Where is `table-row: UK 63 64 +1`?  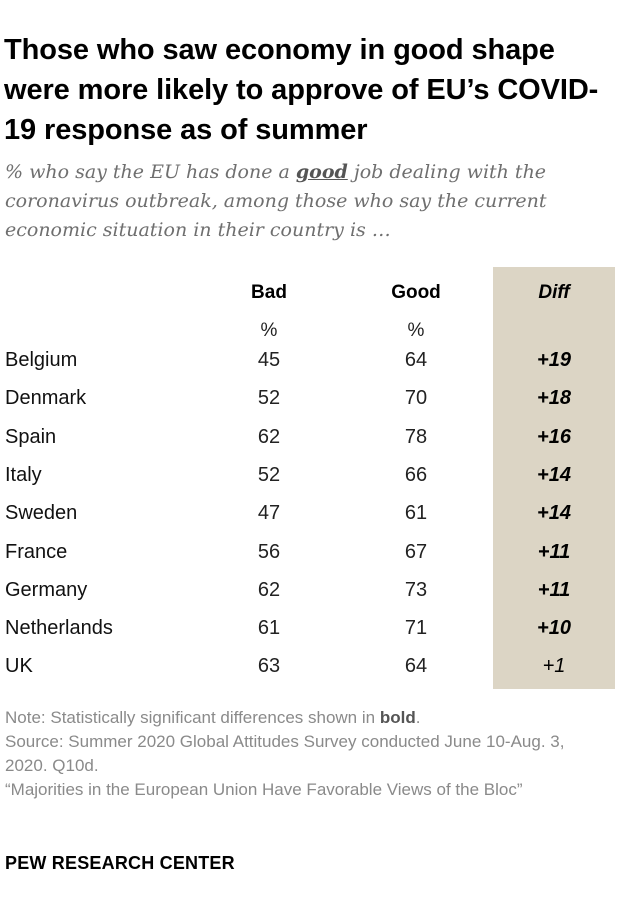
table-row: UK 63 64 +1 is located at coordinates (310, 674).